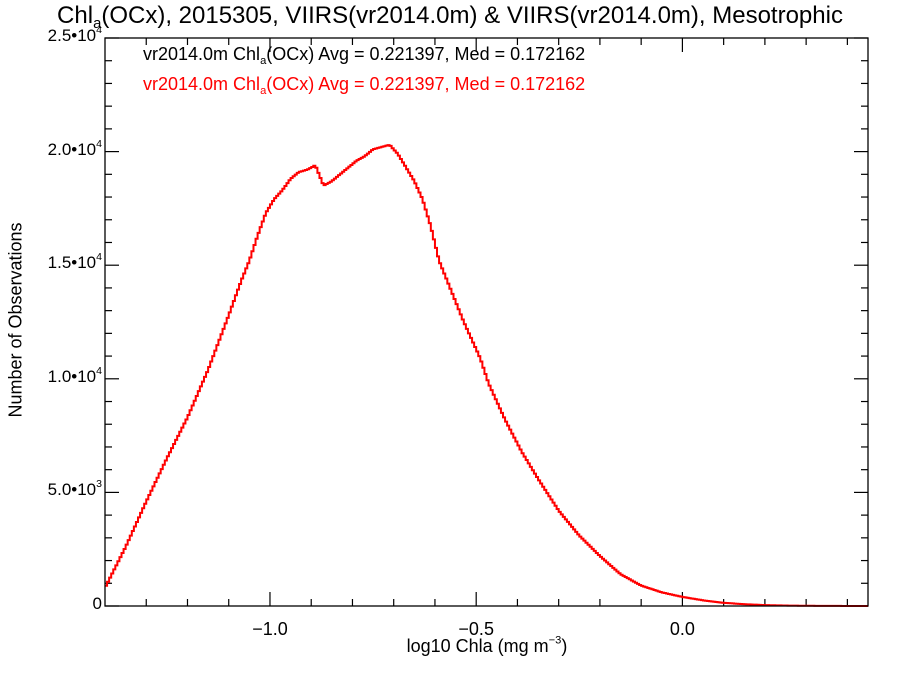 This screenshot has width=900, height=675. I want to click on y-tick-label: 1.0•104, so click(74, 375).